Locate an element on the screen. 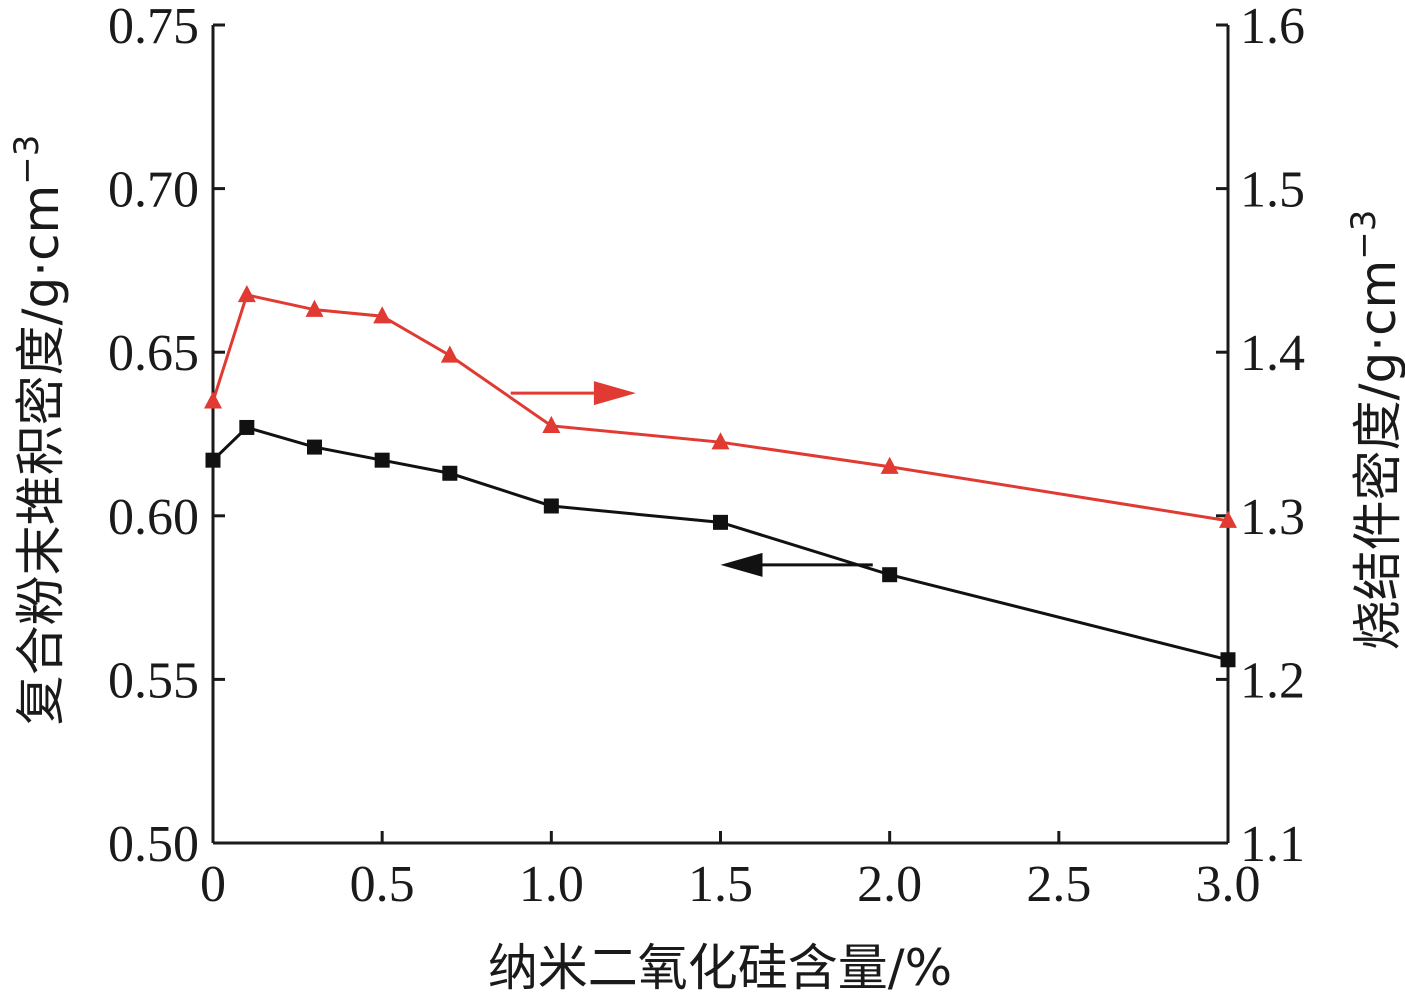  x-tick-label: 0 is located at coordinates (213, 884).